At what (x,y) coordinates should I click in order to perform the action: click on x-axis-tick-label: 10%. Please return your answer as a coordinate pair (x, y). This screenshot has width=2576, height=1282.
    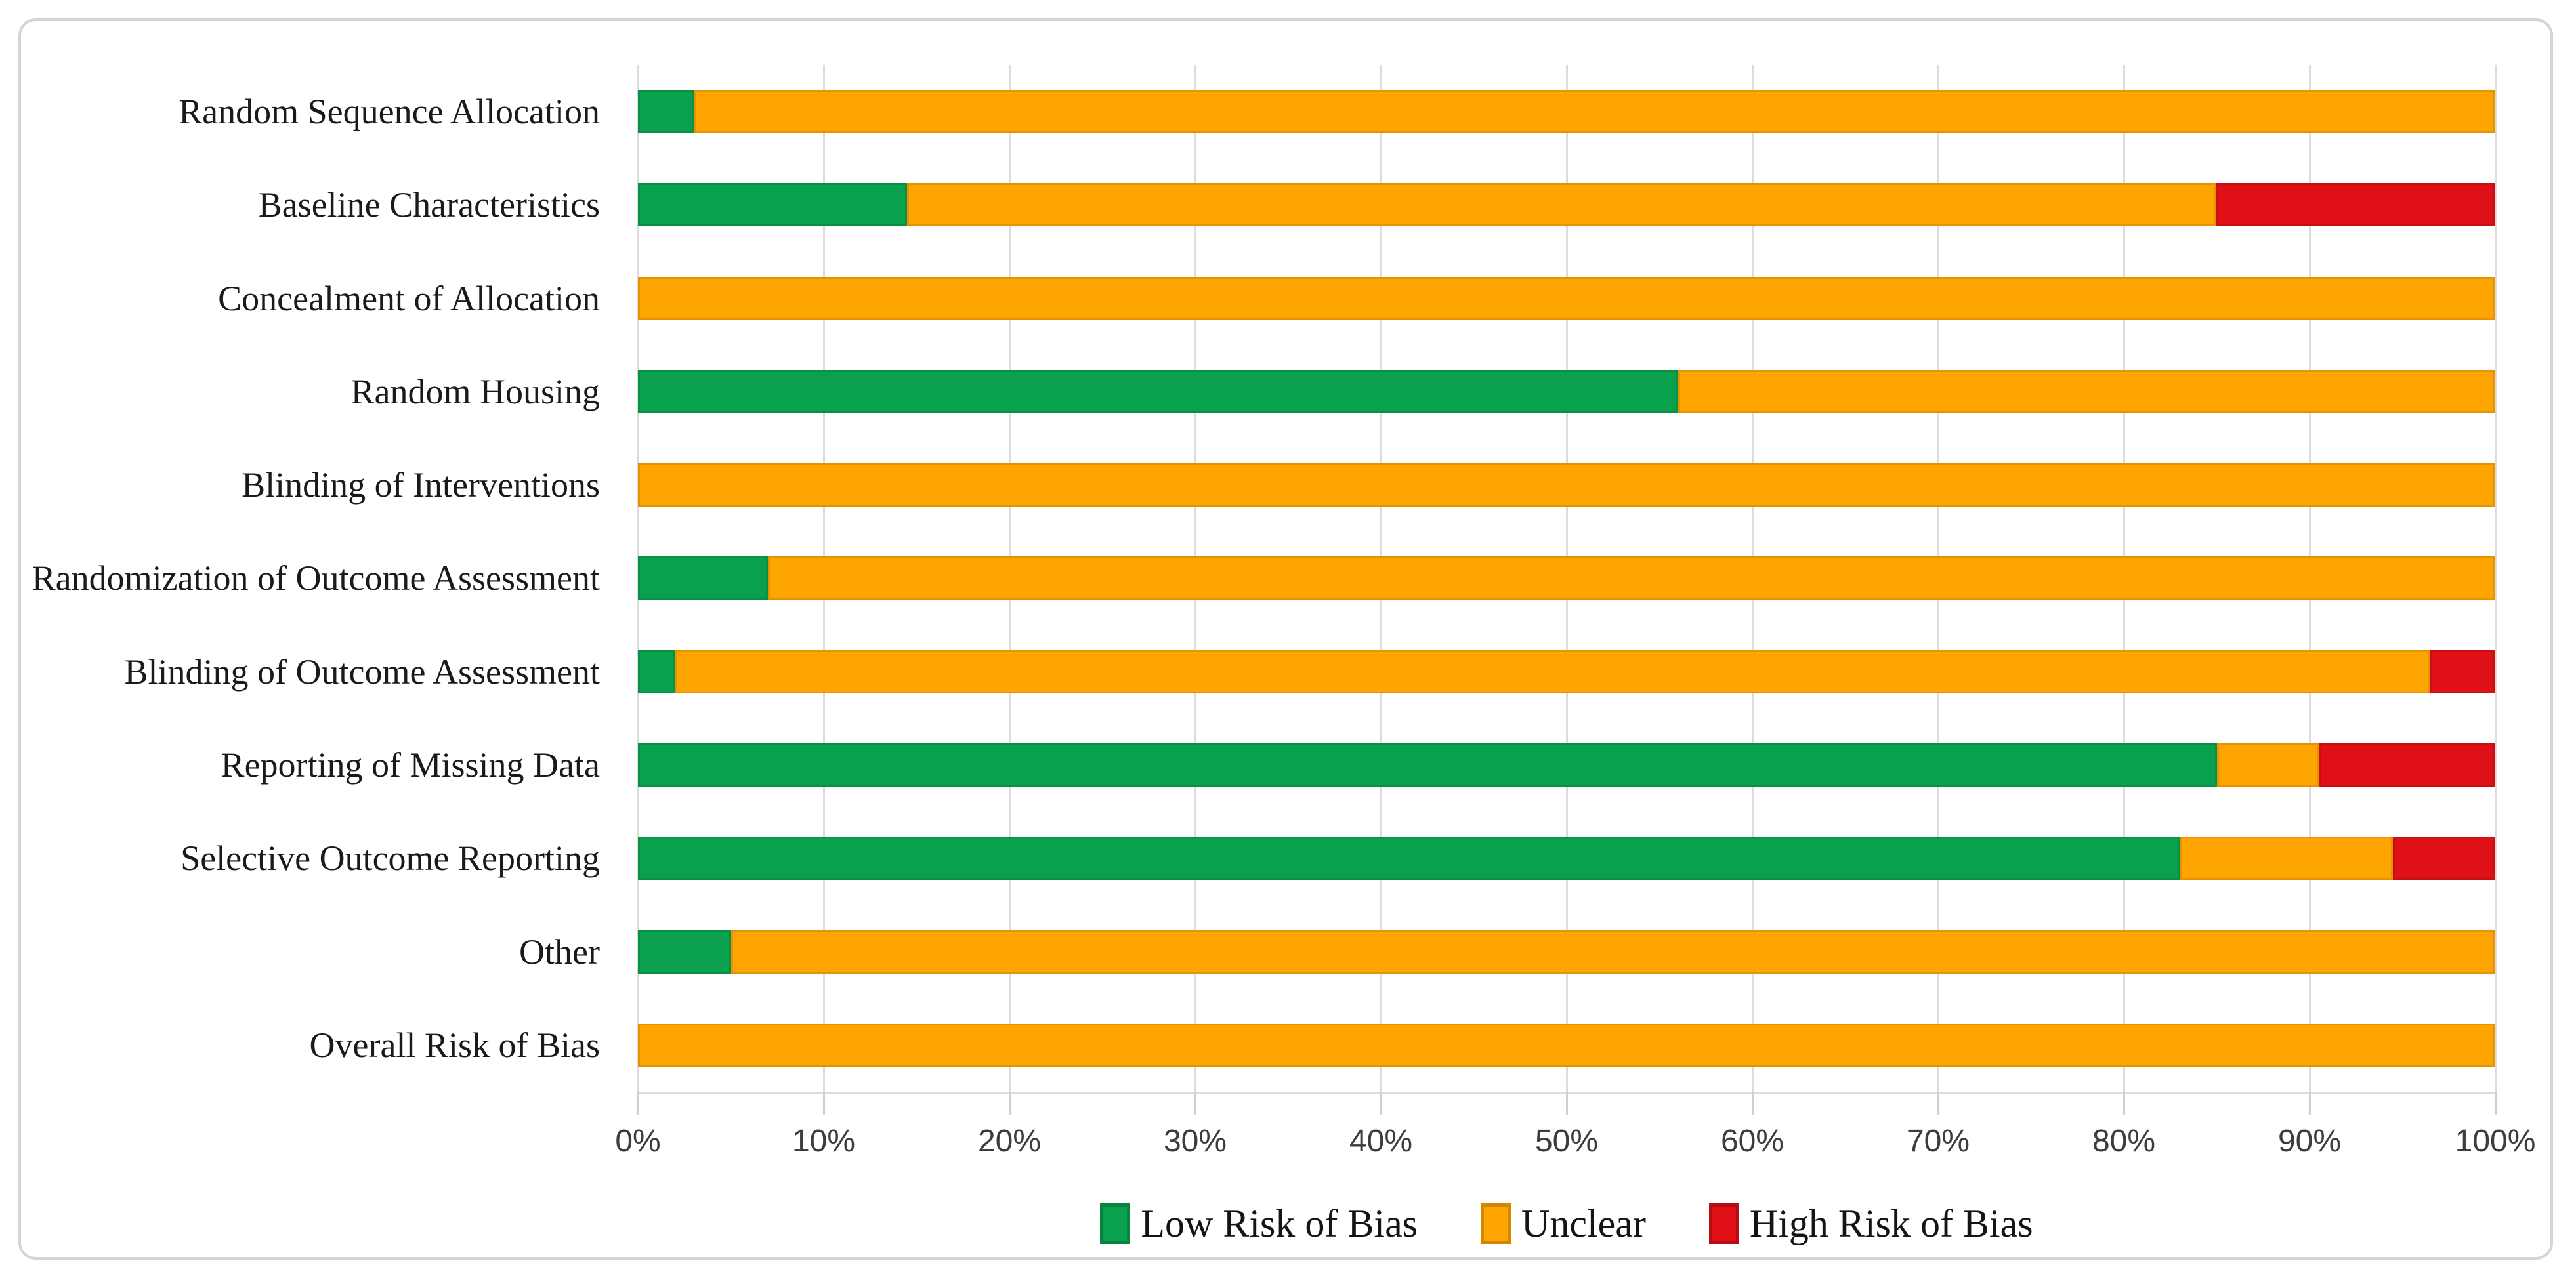
    Looking at the image, I should click on (824, 1141).